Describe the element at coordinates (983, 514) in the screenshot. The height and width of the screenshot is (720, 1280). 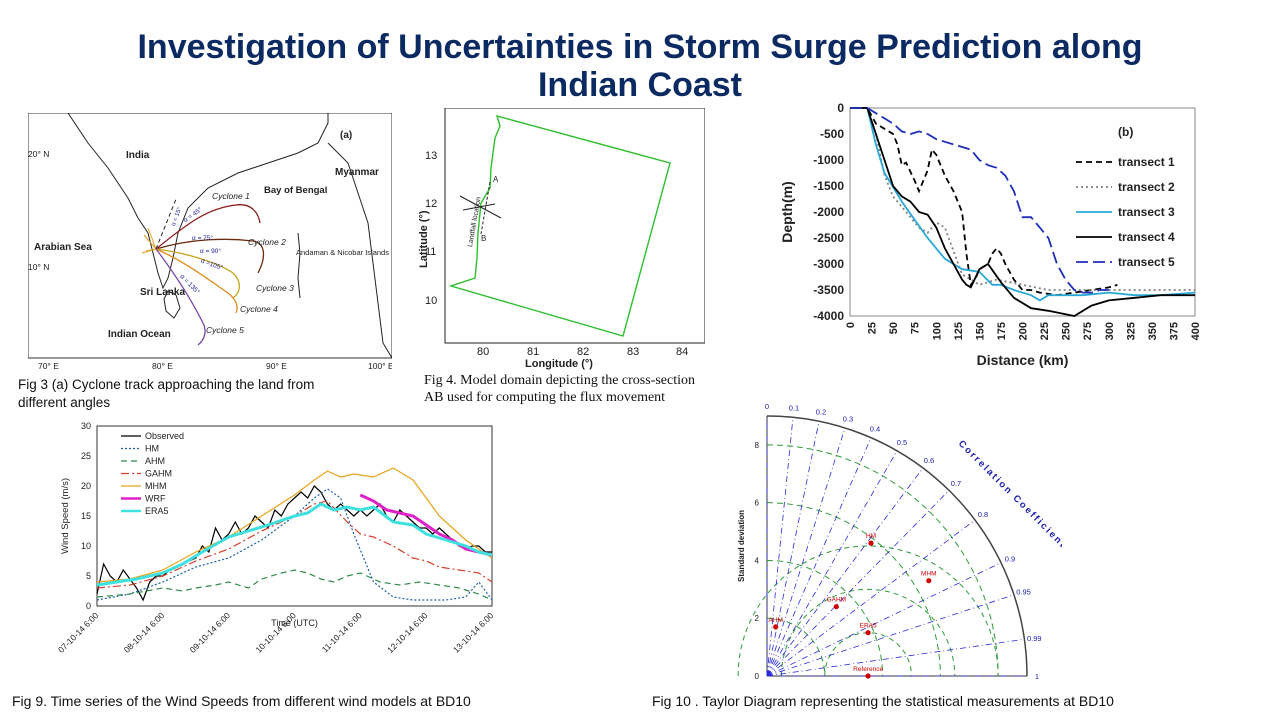
I see `taylor-corr-tick: 0.8` at that location.